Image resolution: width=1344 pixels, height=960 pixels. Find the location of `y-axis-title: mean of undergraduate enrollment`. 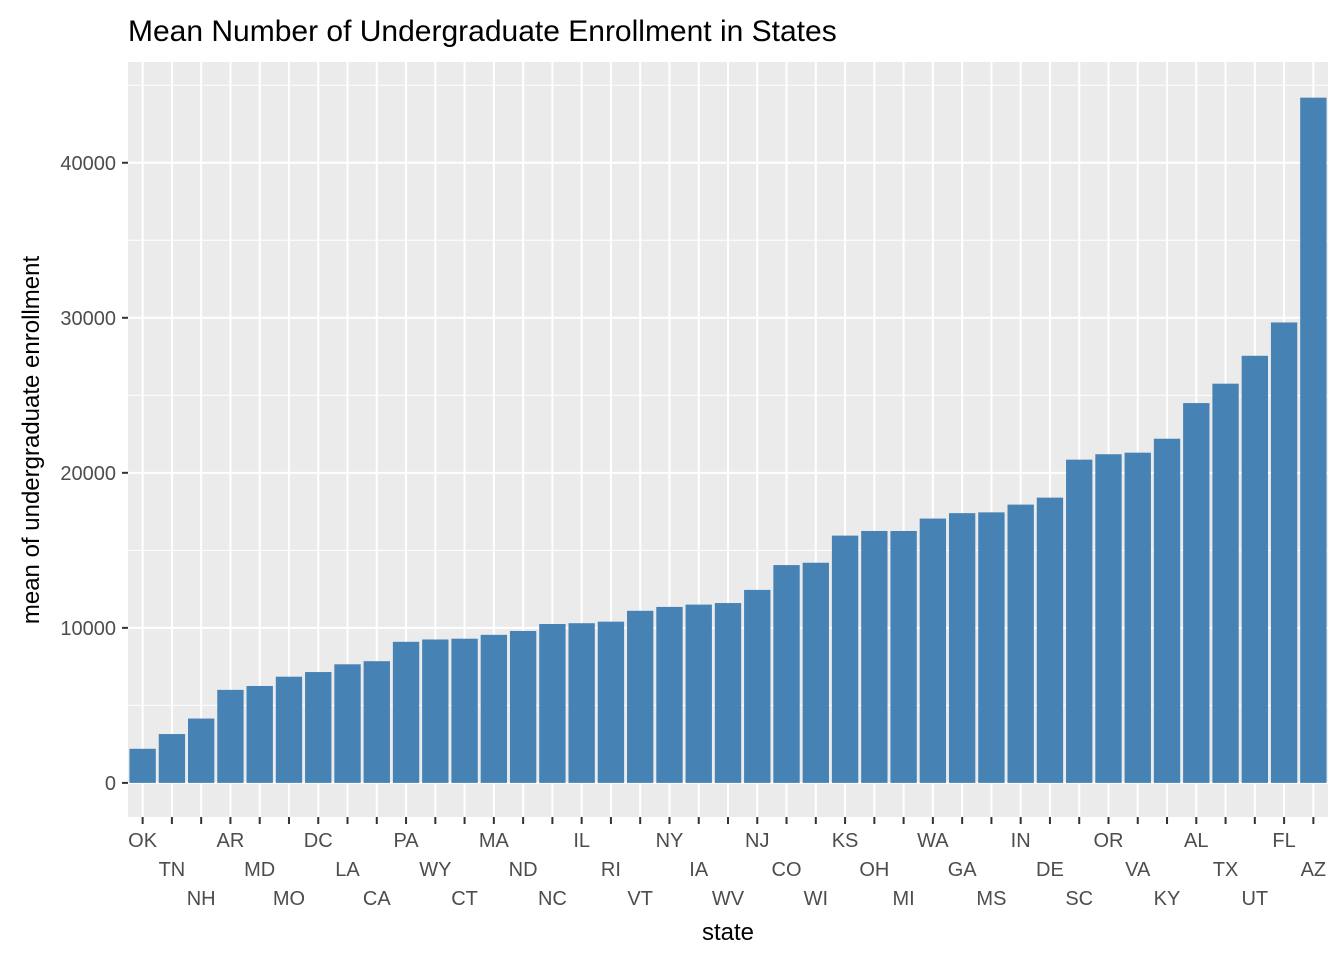

y-axis-title: mean of undergraduate enrollment is located at coordinates (31, 440).